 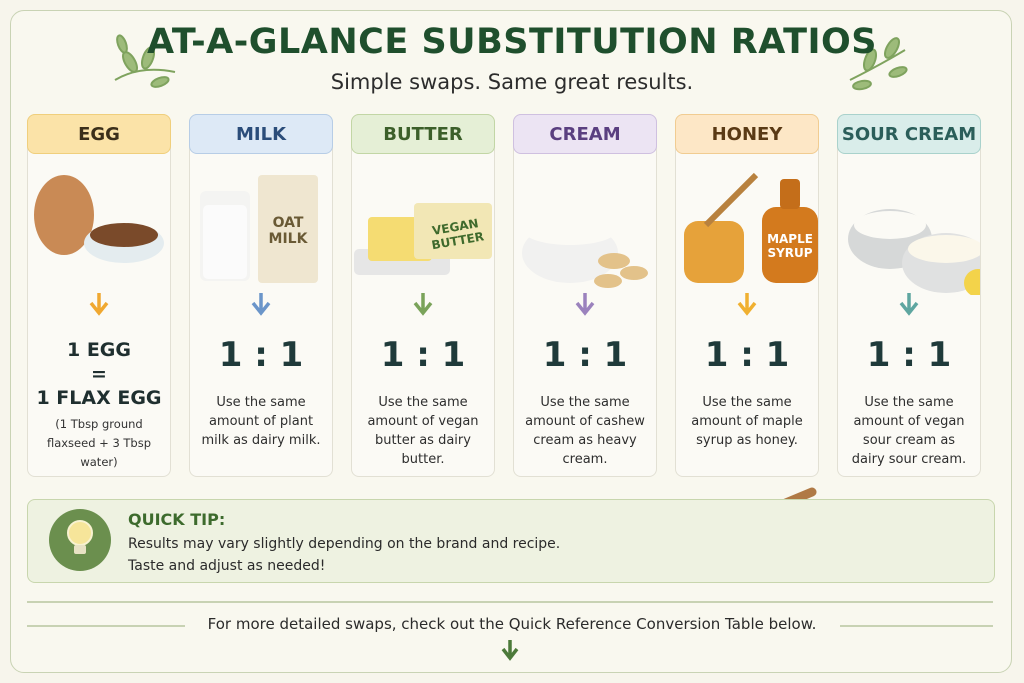 I want to click on illustration: VEGANBUTTER, so click(x=423, y=239).